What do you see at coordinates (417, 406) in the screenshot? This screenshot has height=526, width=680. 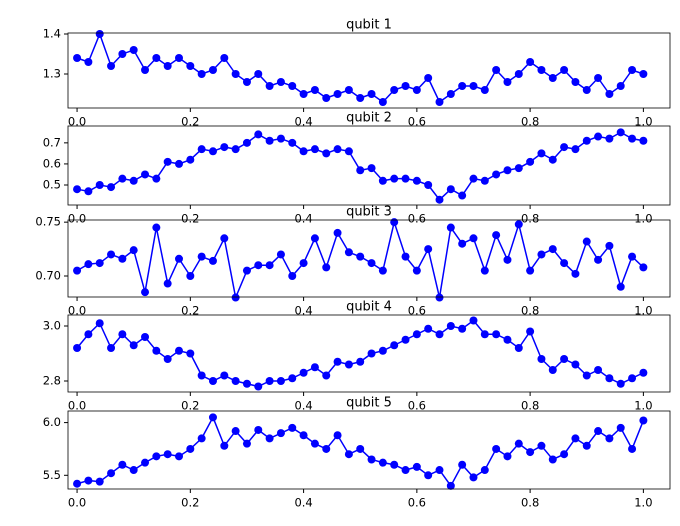 I see `x-tick-label: 0.6` at bounding box center [417, 406].